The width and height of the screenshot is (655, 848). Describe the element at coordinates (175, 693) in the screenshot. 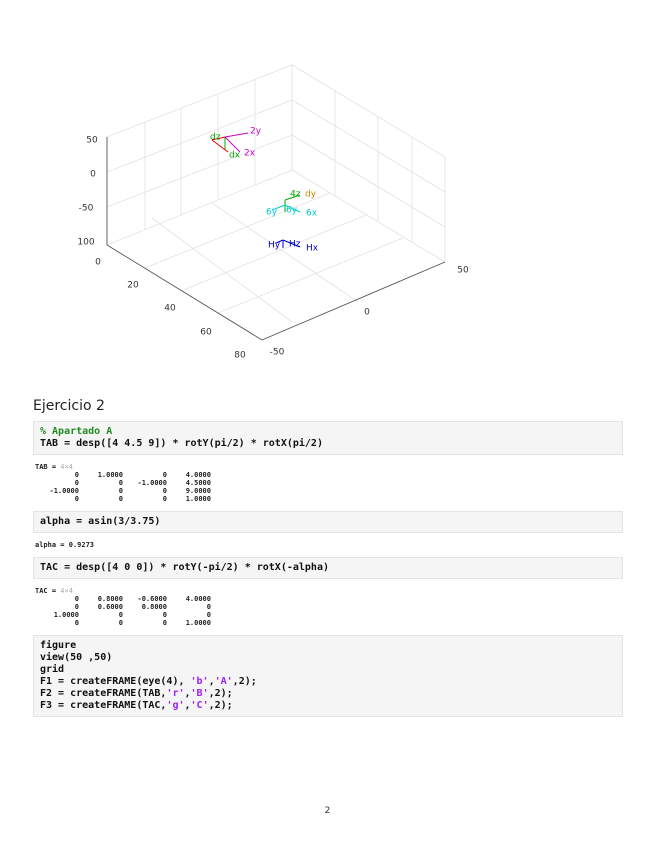

I see `code-token: 'r'` at that location.